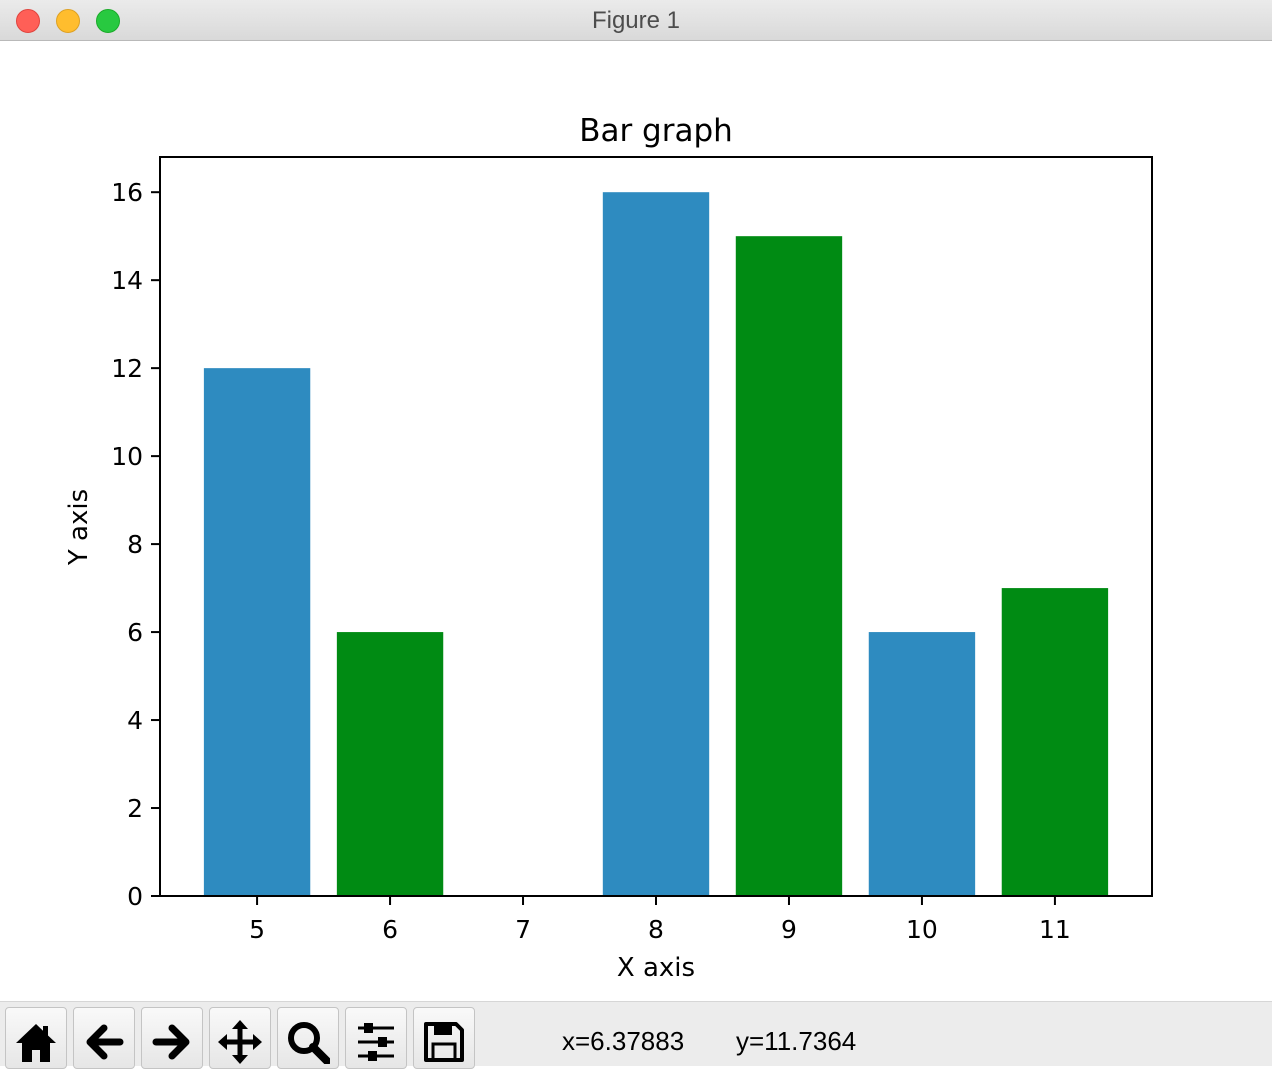  I want to click on navigation-toolbar: x=6.37883 y=11.7364, so click(636, 1035).